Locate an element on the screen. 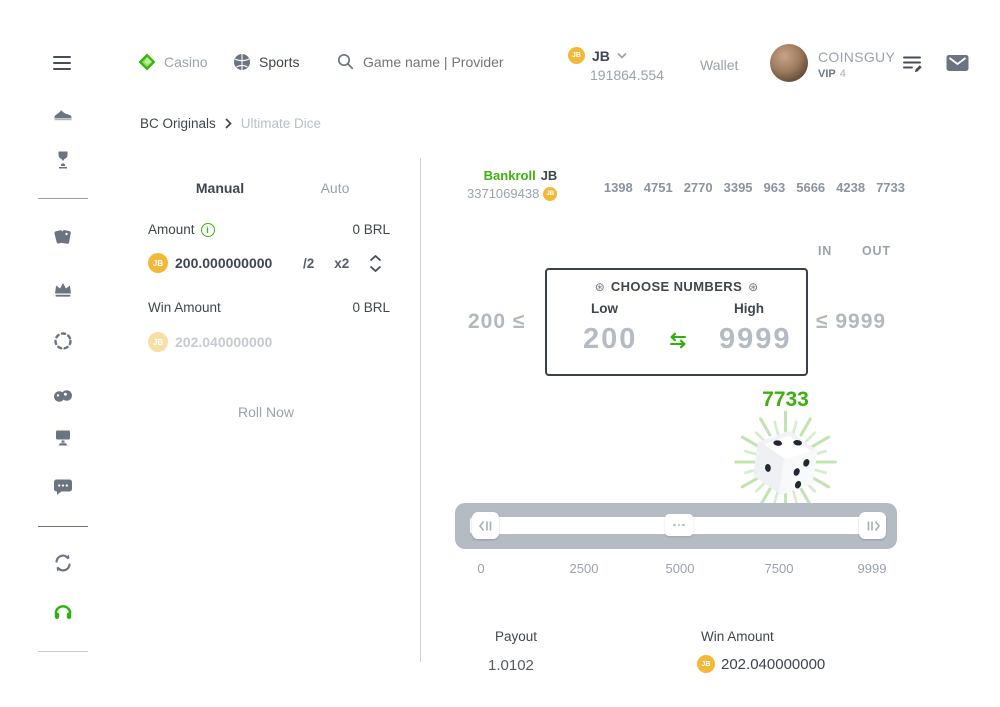 This screenshot has height=707, width=1000. scale-tick: 7500 is located at coordinates (779, 568).